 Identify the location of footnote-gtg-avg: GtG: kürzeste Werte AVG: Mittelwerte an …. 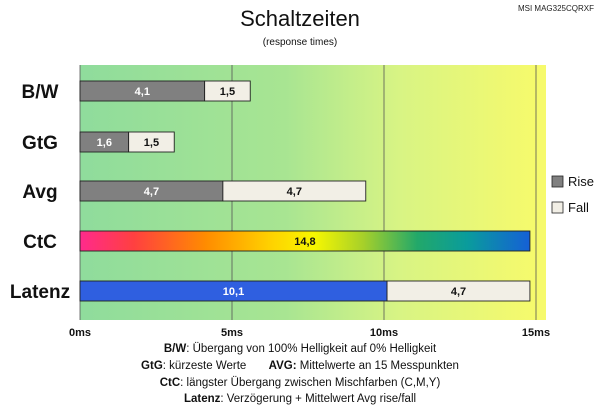
(300, 366).